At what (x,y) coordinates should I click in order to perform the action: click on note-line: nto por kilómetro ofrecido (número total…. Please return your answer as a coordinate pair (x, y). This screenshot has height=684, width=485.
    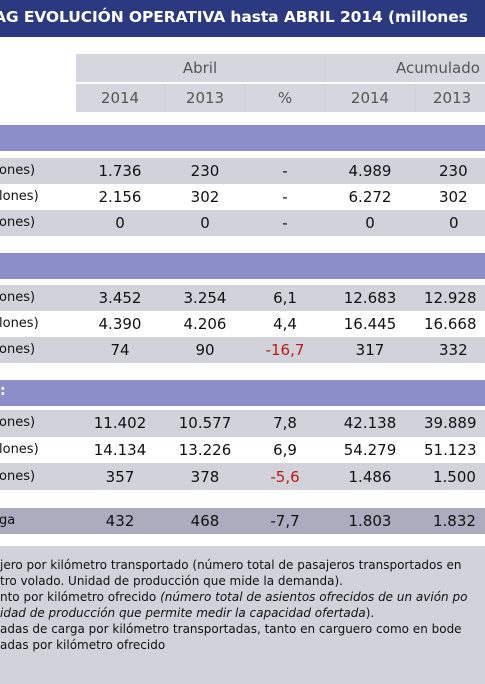
    Looking at the image, I should click on (234, 597).